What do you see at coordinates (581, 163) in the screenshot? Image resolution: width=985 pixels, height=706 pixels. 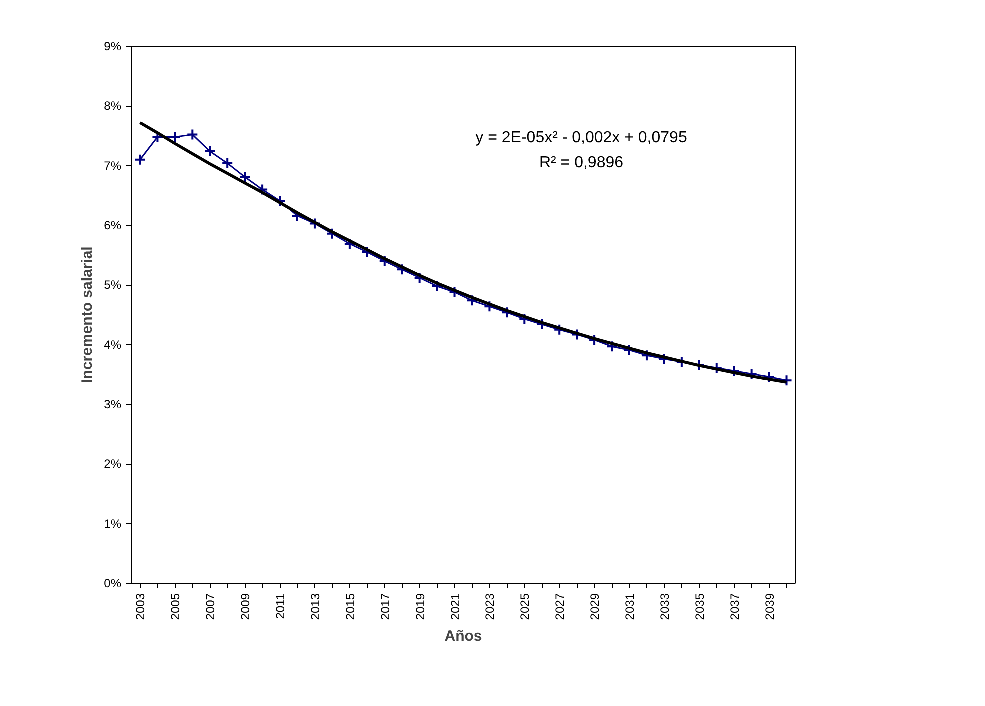 I see `annotation: R² = 0,9896` at bounding box center [581, 163].